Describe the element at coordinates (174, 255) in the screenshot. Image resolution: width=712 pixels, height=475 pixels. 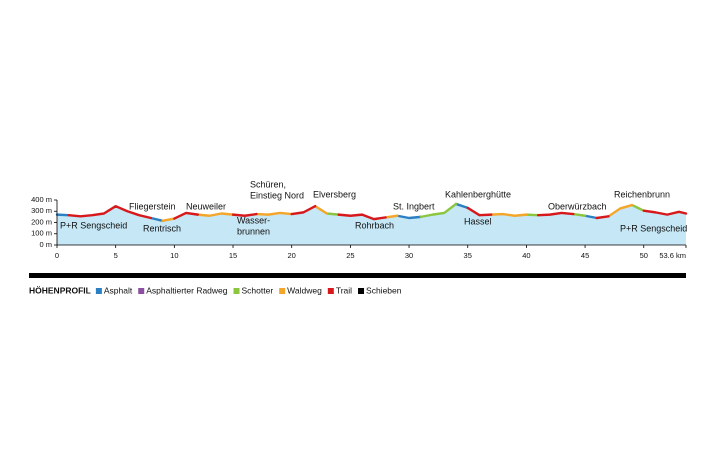
I see `x-tick-label: 10` at that location.